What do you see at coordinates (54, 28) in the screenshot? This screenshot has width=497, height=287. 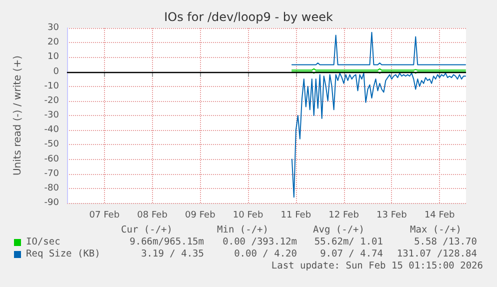 I see `y-tick-label: 30` at bounding box center [54, 28].